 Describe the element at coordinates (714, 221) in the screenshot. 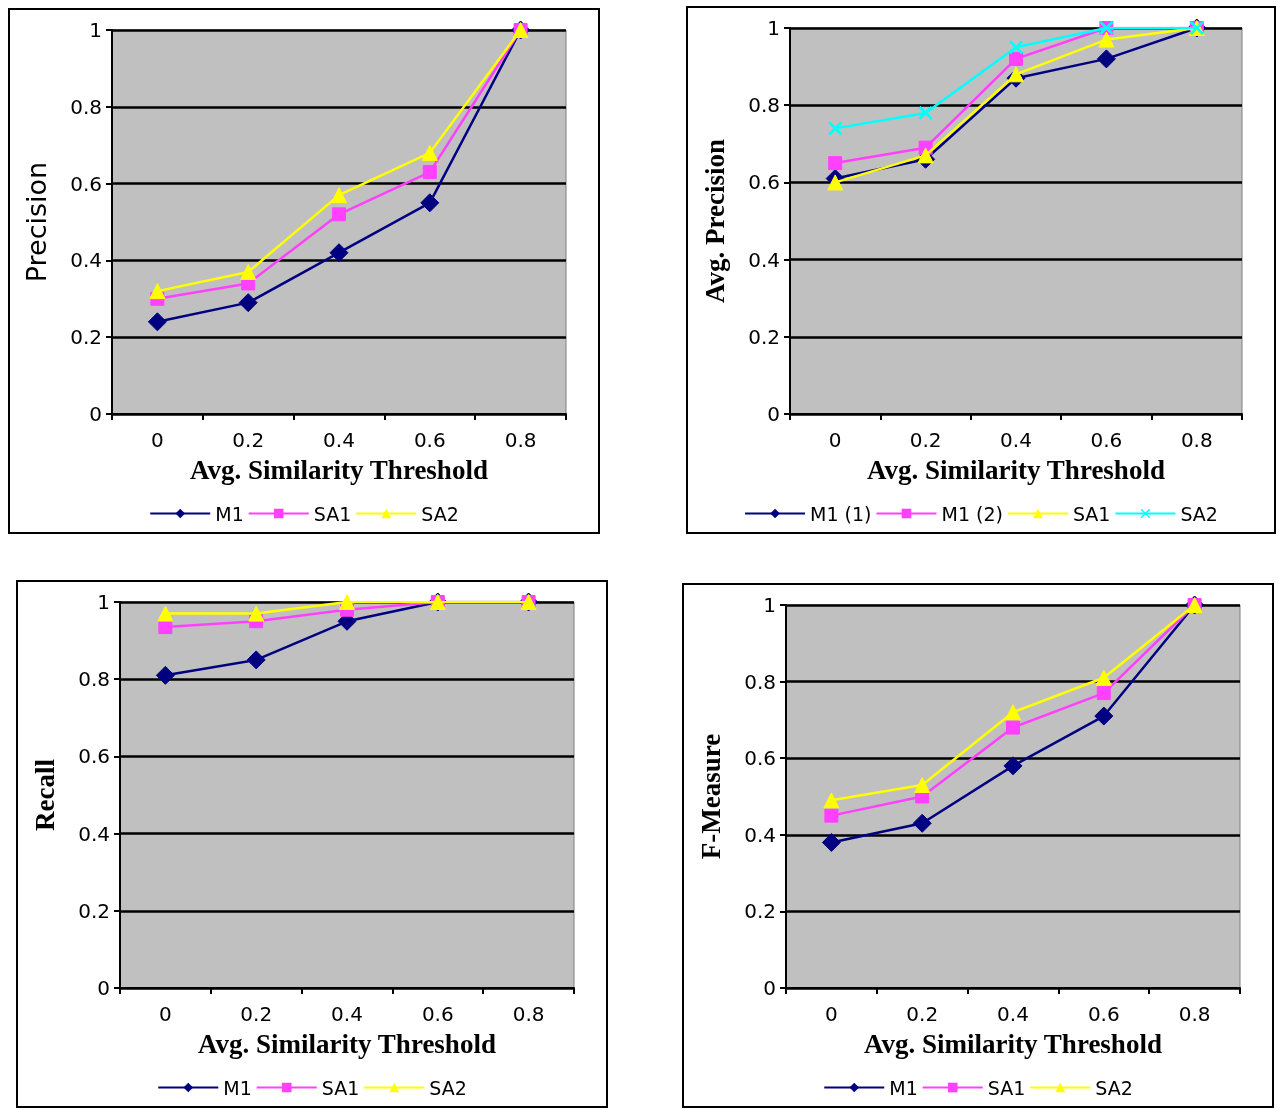

I see `y-axis-title: Avg. Precision` at that location.